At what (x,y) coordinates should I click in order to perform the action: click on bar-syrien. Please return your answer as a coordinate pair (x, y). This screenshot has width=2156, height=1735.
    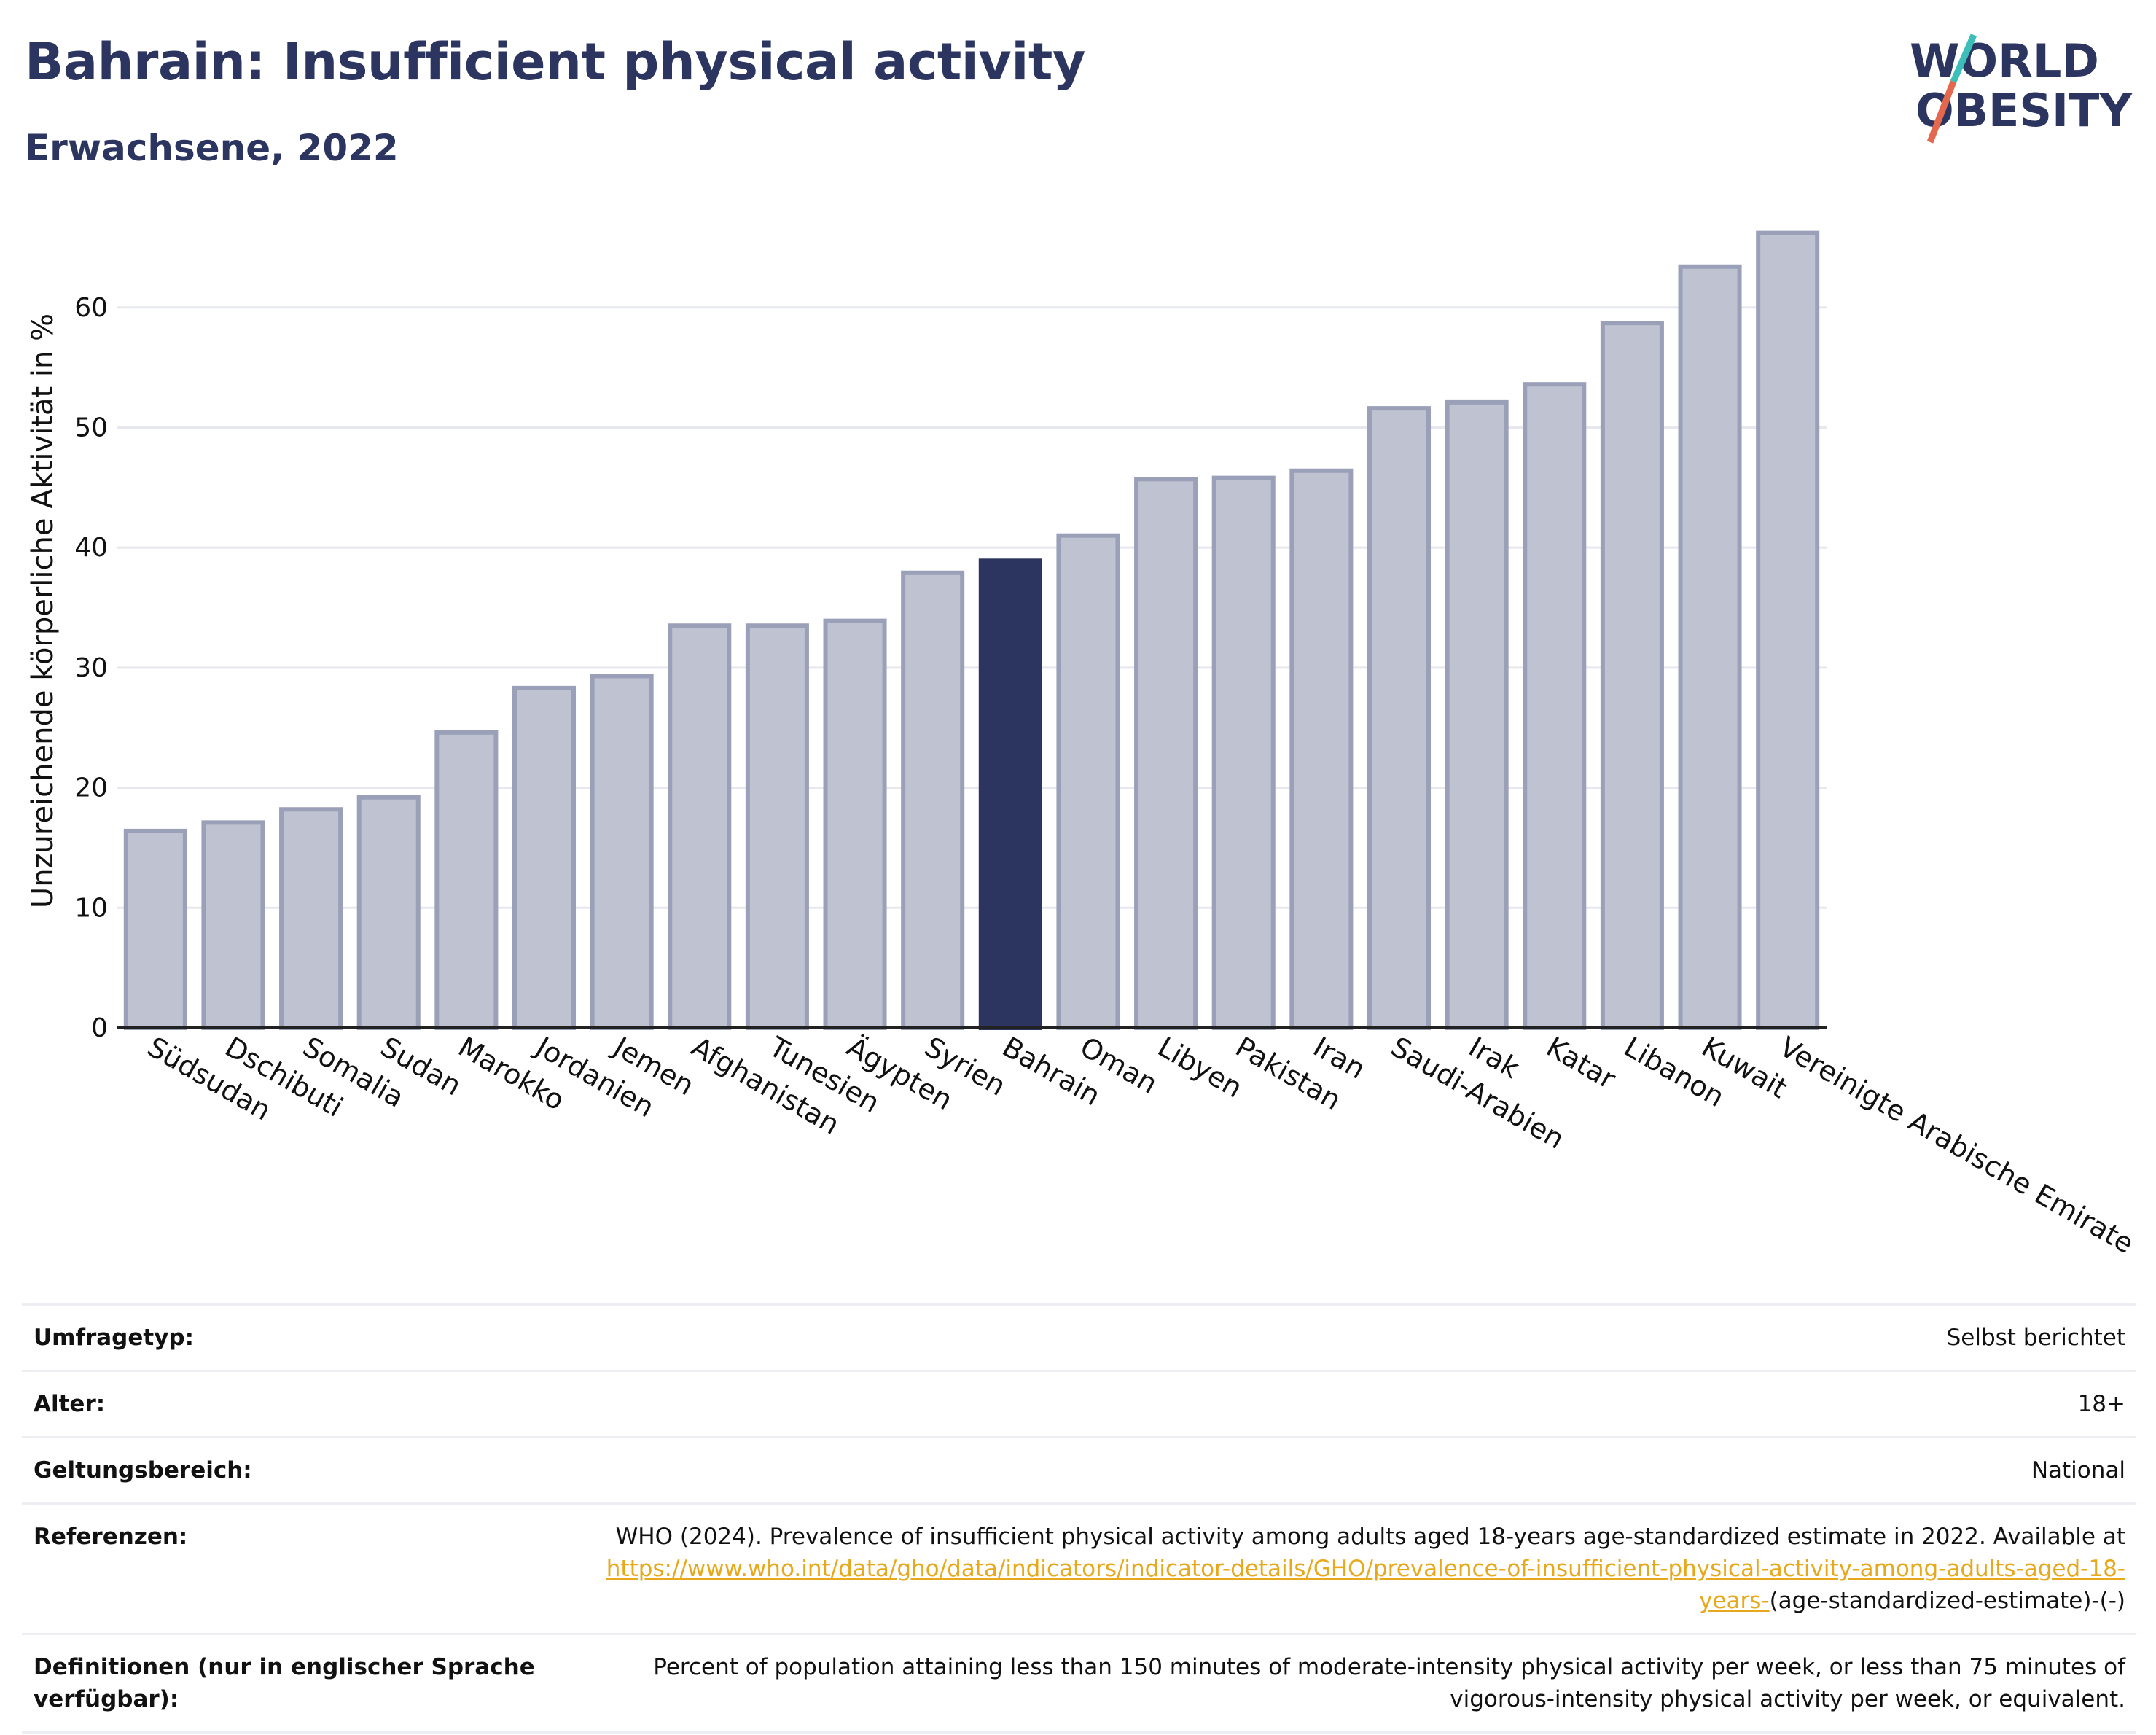
    Looking at the image, I should click on (933, 800).